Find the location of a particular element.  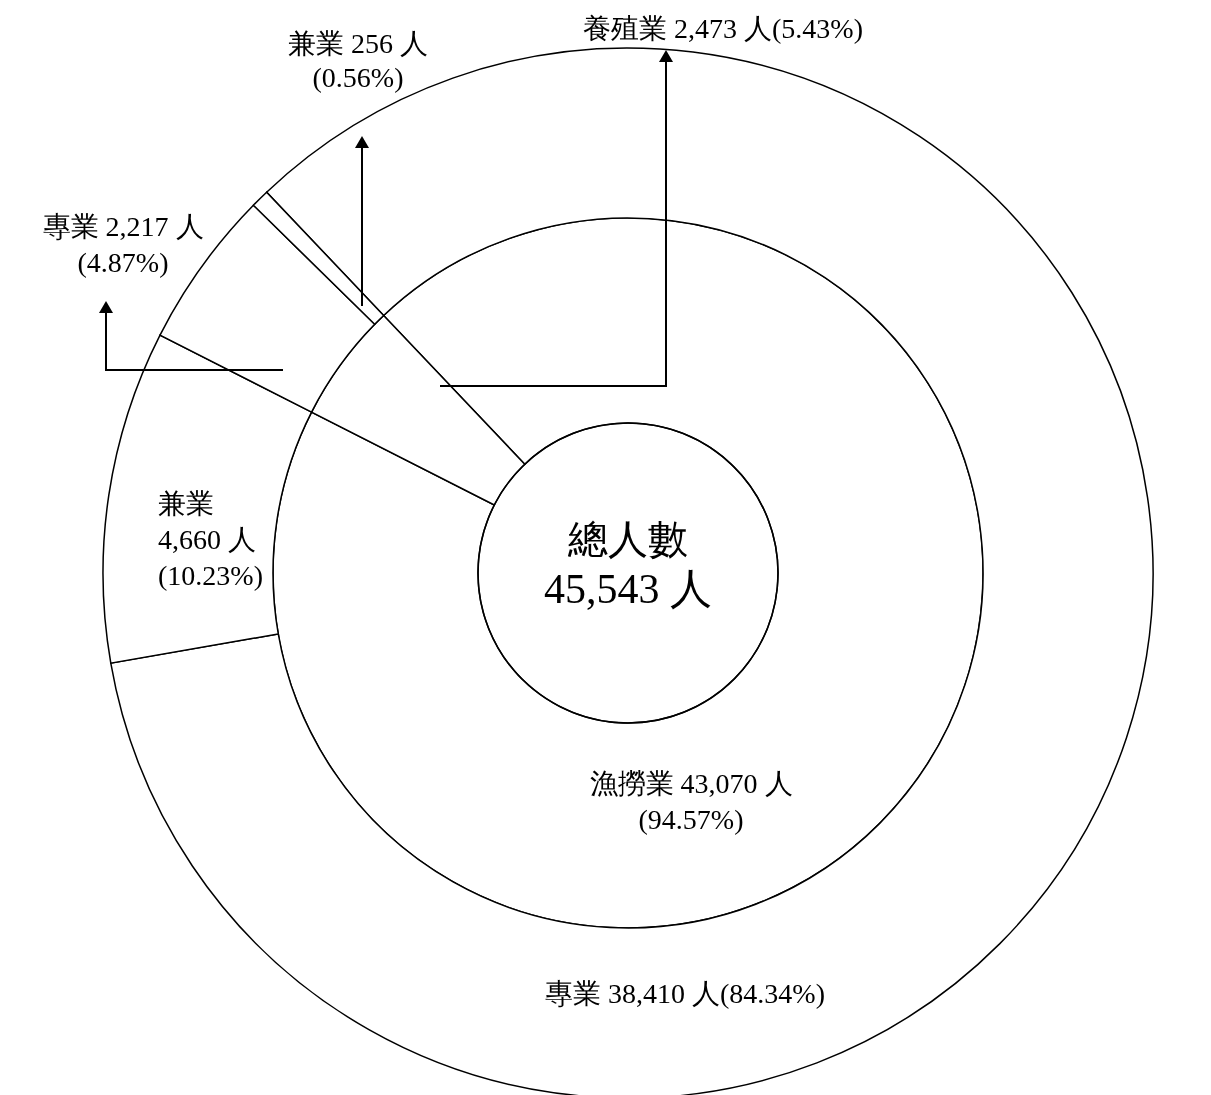

category-label: 兼業 256 人 is located at coordinates (358, 43).